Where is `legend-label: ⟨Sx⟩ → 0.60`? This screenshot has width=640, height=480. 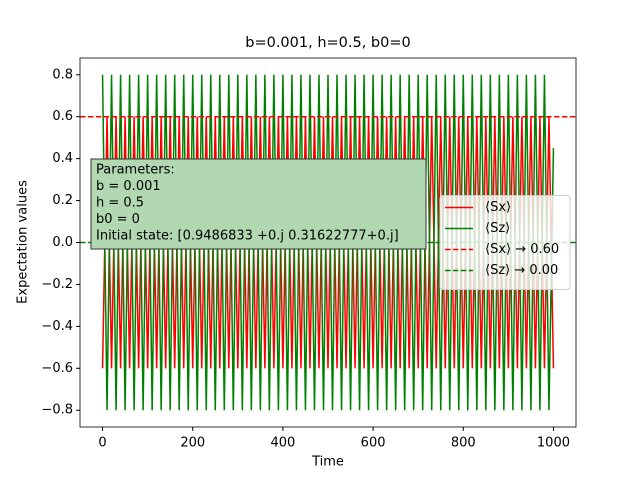 legend-label: ⟨Sx⟩ → 0.60 is located at coordinates (522, 249).